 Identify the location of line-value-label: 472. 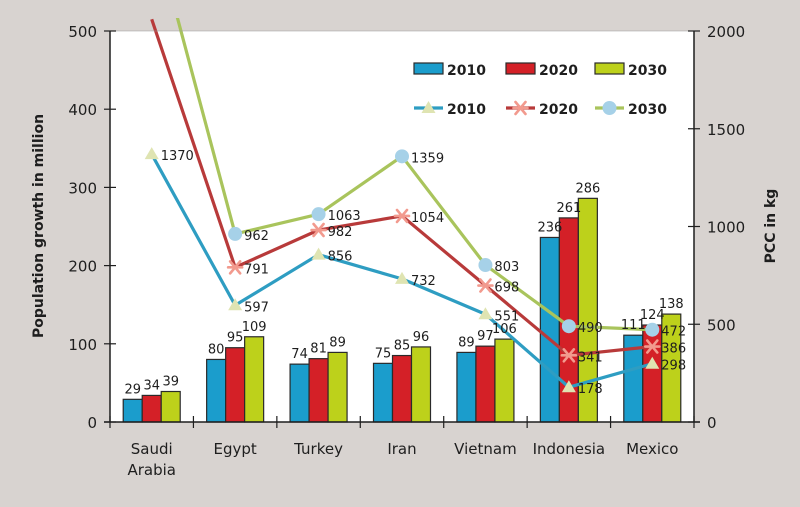
(673, 332).